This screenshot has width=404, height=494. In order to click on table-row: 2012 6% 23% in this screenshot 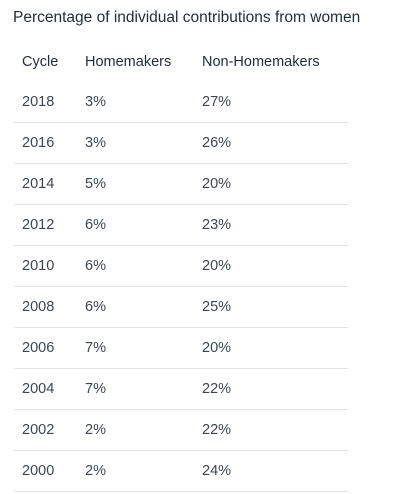, I will do `click(181, 225)`.